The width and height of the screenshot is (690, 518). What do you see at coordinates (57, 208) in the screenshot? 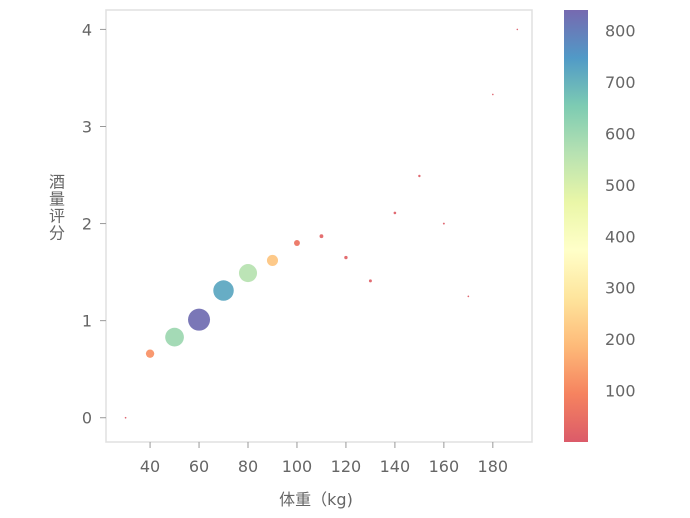
I see `y-axis-label: 酒量评分` at bounding box center [57, 208].